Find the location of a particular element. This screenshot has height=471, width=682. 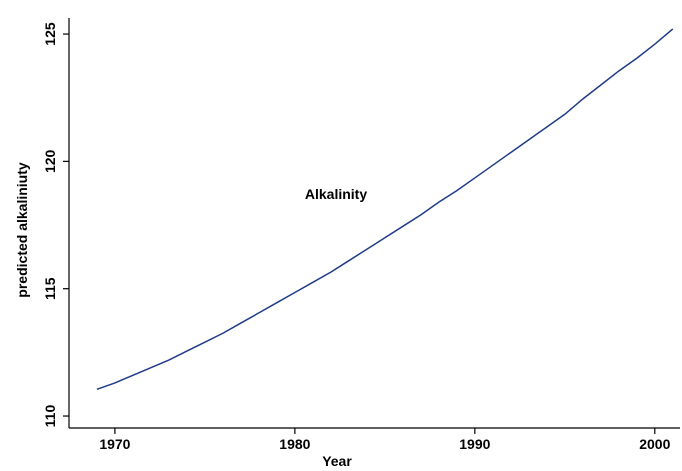

x-tick-label: 1970 is located at coordinates (114, 444).